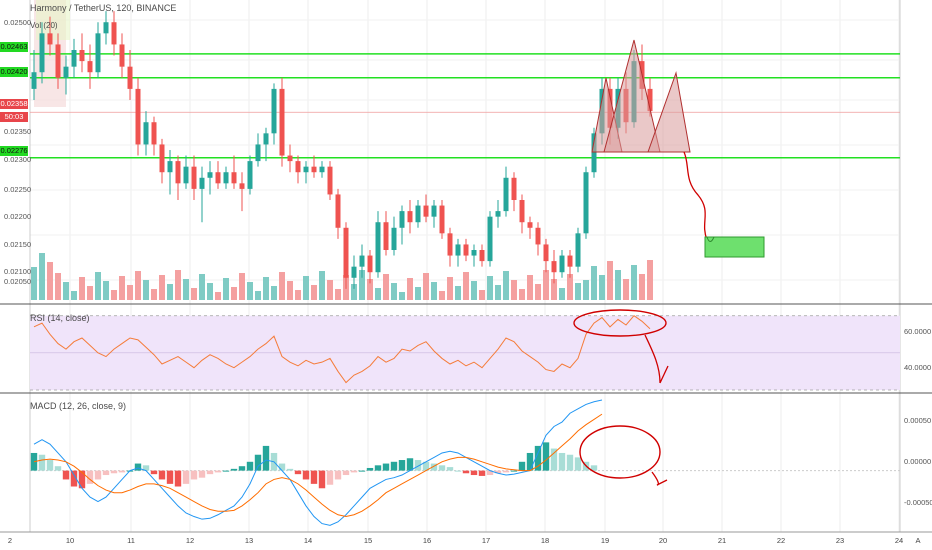  I want to click on rsi-axis-label: 60.0000, so click(918, 331).